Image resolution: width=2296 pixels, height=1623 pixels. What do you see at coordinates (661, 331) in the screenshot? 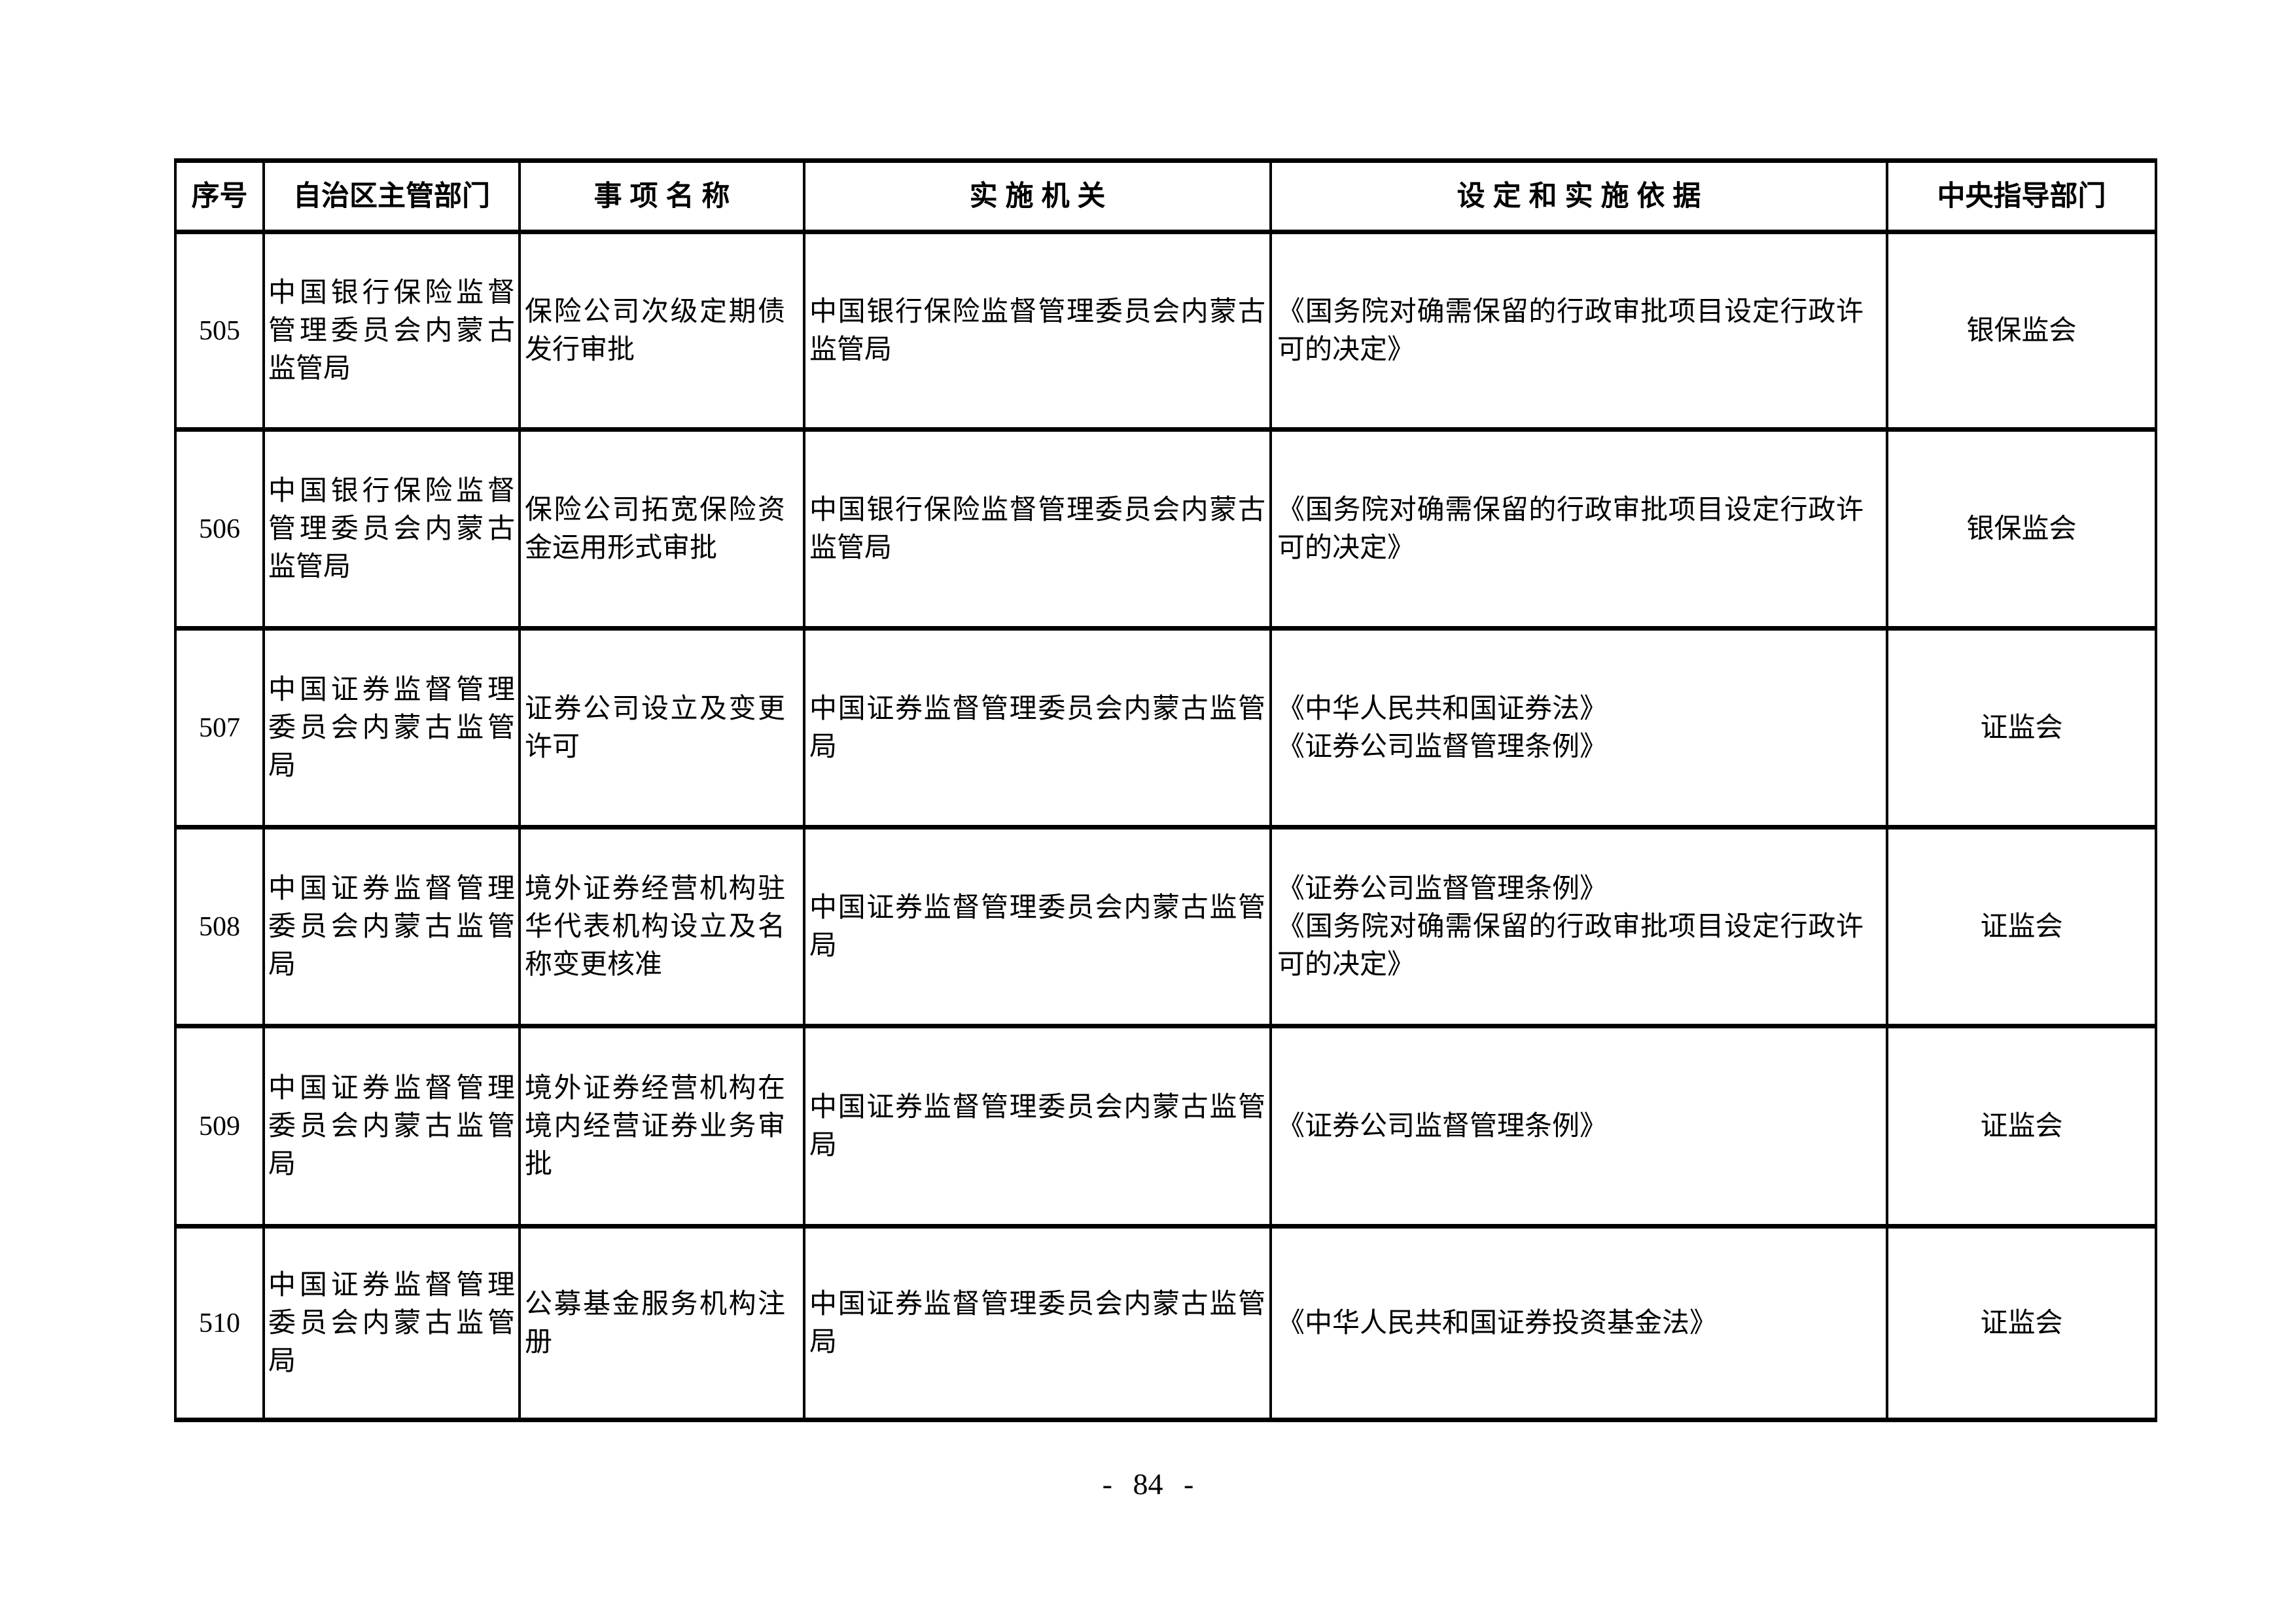
I see `cell-item: 保险公司次级定期债发行审批` at bounding box center [661, 331].